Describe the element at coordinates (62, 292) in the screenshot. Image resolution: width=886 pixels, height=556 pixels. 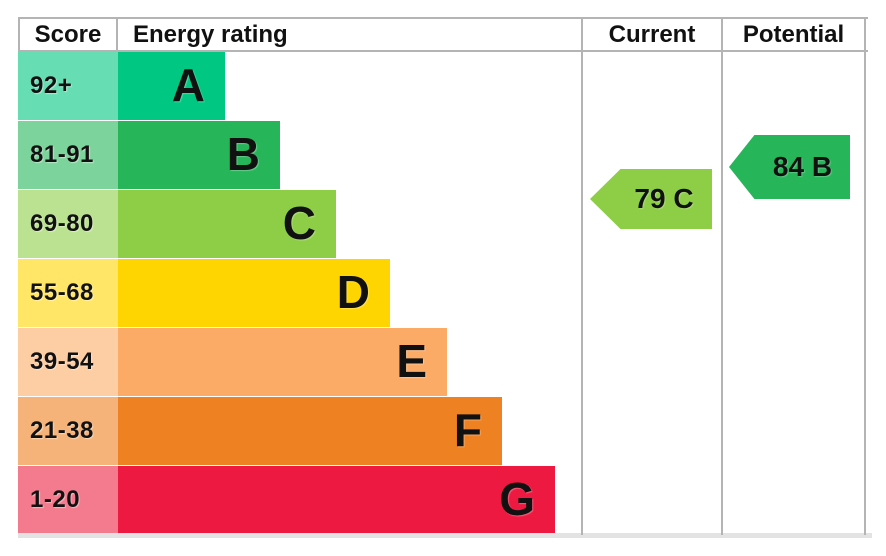
I see `score-range-label-d: 55-68` at that location.